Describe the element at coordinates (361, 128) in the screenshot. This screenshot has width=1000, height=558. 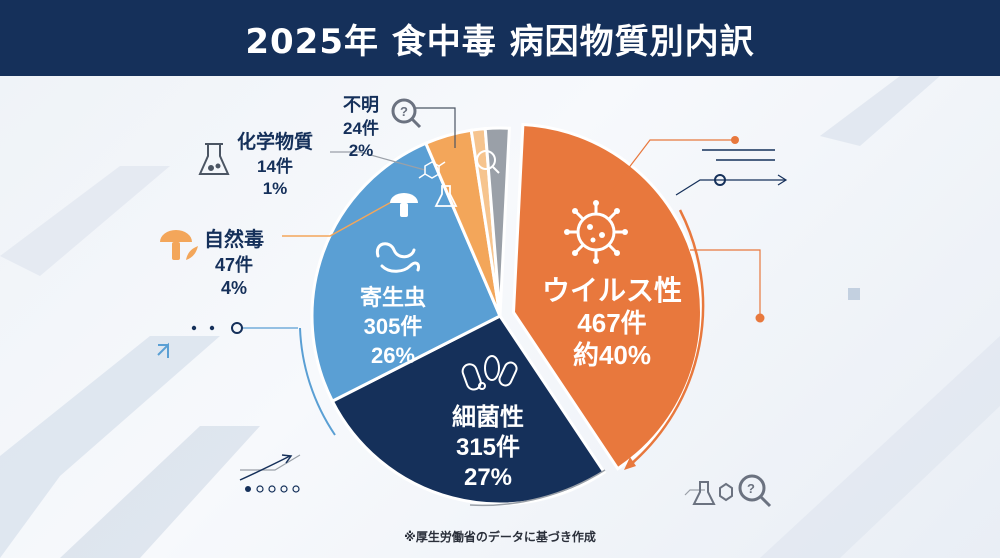
I see `label-unknown-count: 24件` at that location.